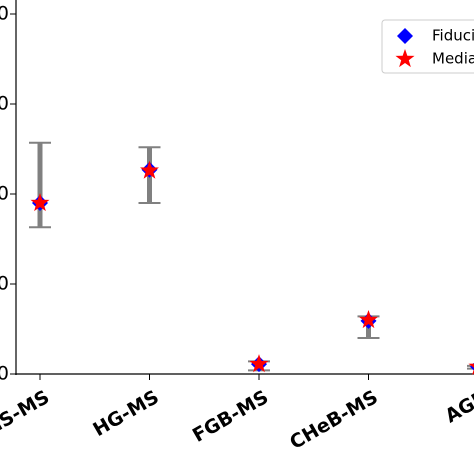 The image size is (474, 474). Describe the element at coordinates (334, 420) in the screenshot. I see `x-tick-label: CHeB-MS` at that location.